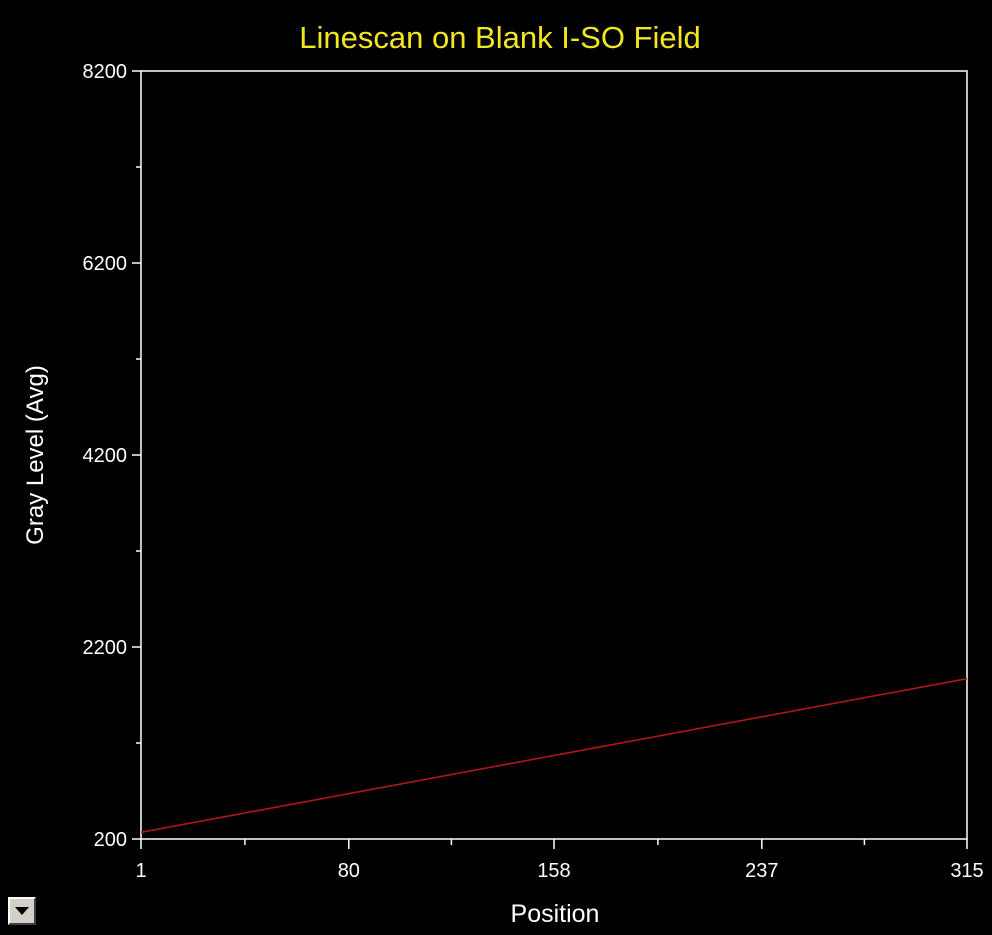 The image size is (992, 935). Describe the element at coordinates (761, 871) in the screenshot. I see `x-tick-label: 237` at that location.